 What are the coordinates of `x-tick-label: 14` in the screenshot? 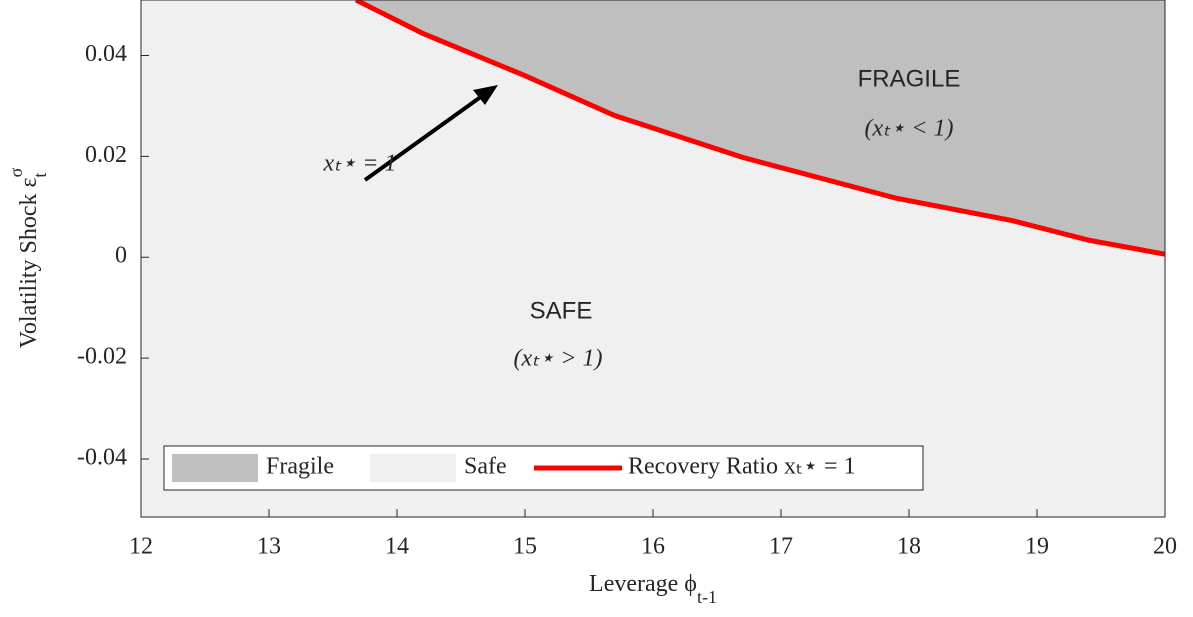 It's located at (397, 547).